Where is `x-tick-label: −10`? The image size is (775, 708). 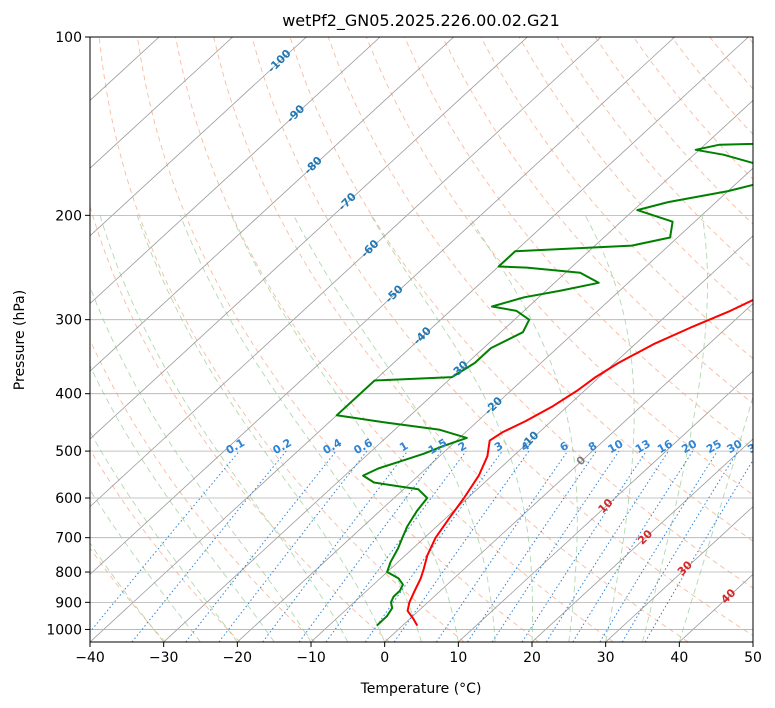 x-tick-label: −10 is located at coordinates (311, 658).